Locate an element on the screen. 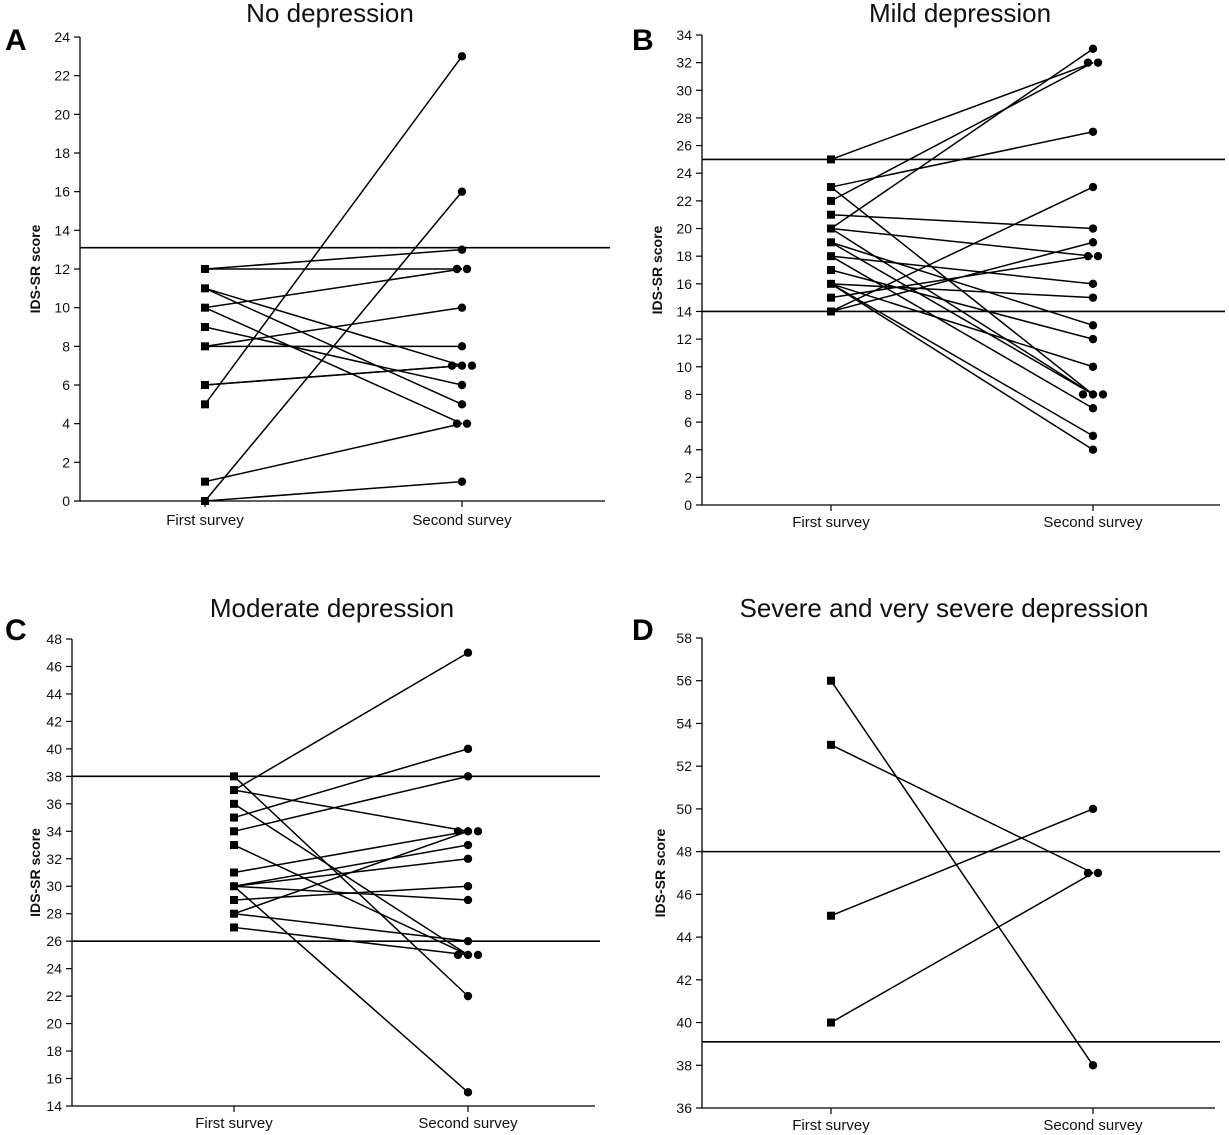 The height and width of the screenshot is (1135, 1229). y-tick-label: 26 is located at coordinates (54, 941).